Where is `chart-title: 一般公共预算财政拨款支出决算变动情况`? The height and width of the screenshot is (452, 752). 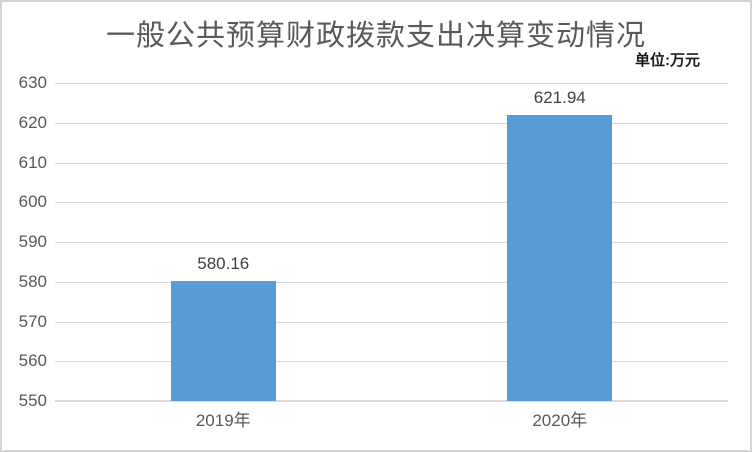
chart-title: 一般公共预算财政拨款支出决算变动情况 is located at coordinates (375, 36).